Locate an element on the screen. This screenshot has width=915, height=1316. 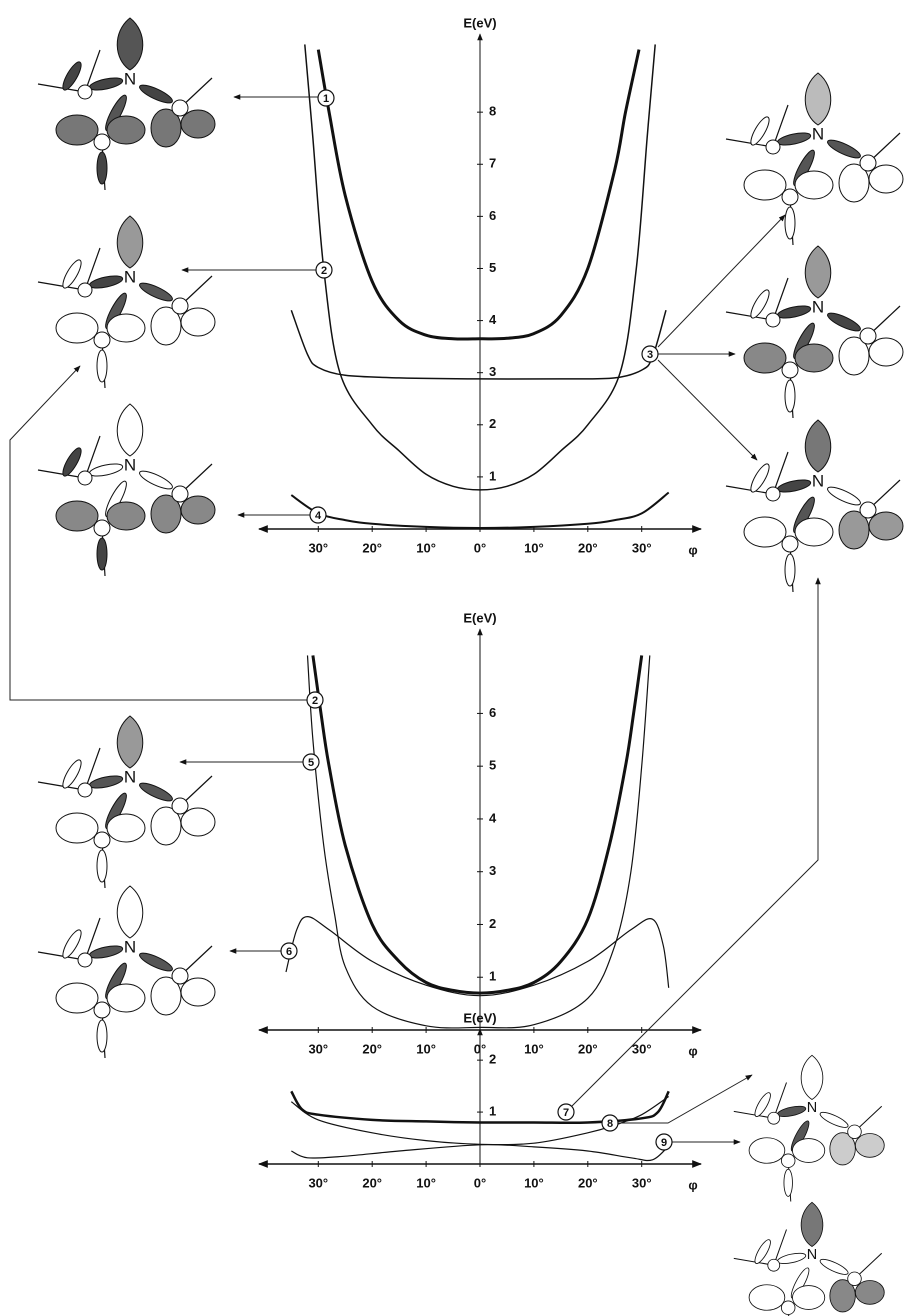
curve-label: 8 is located at coordinates (610, 1123).